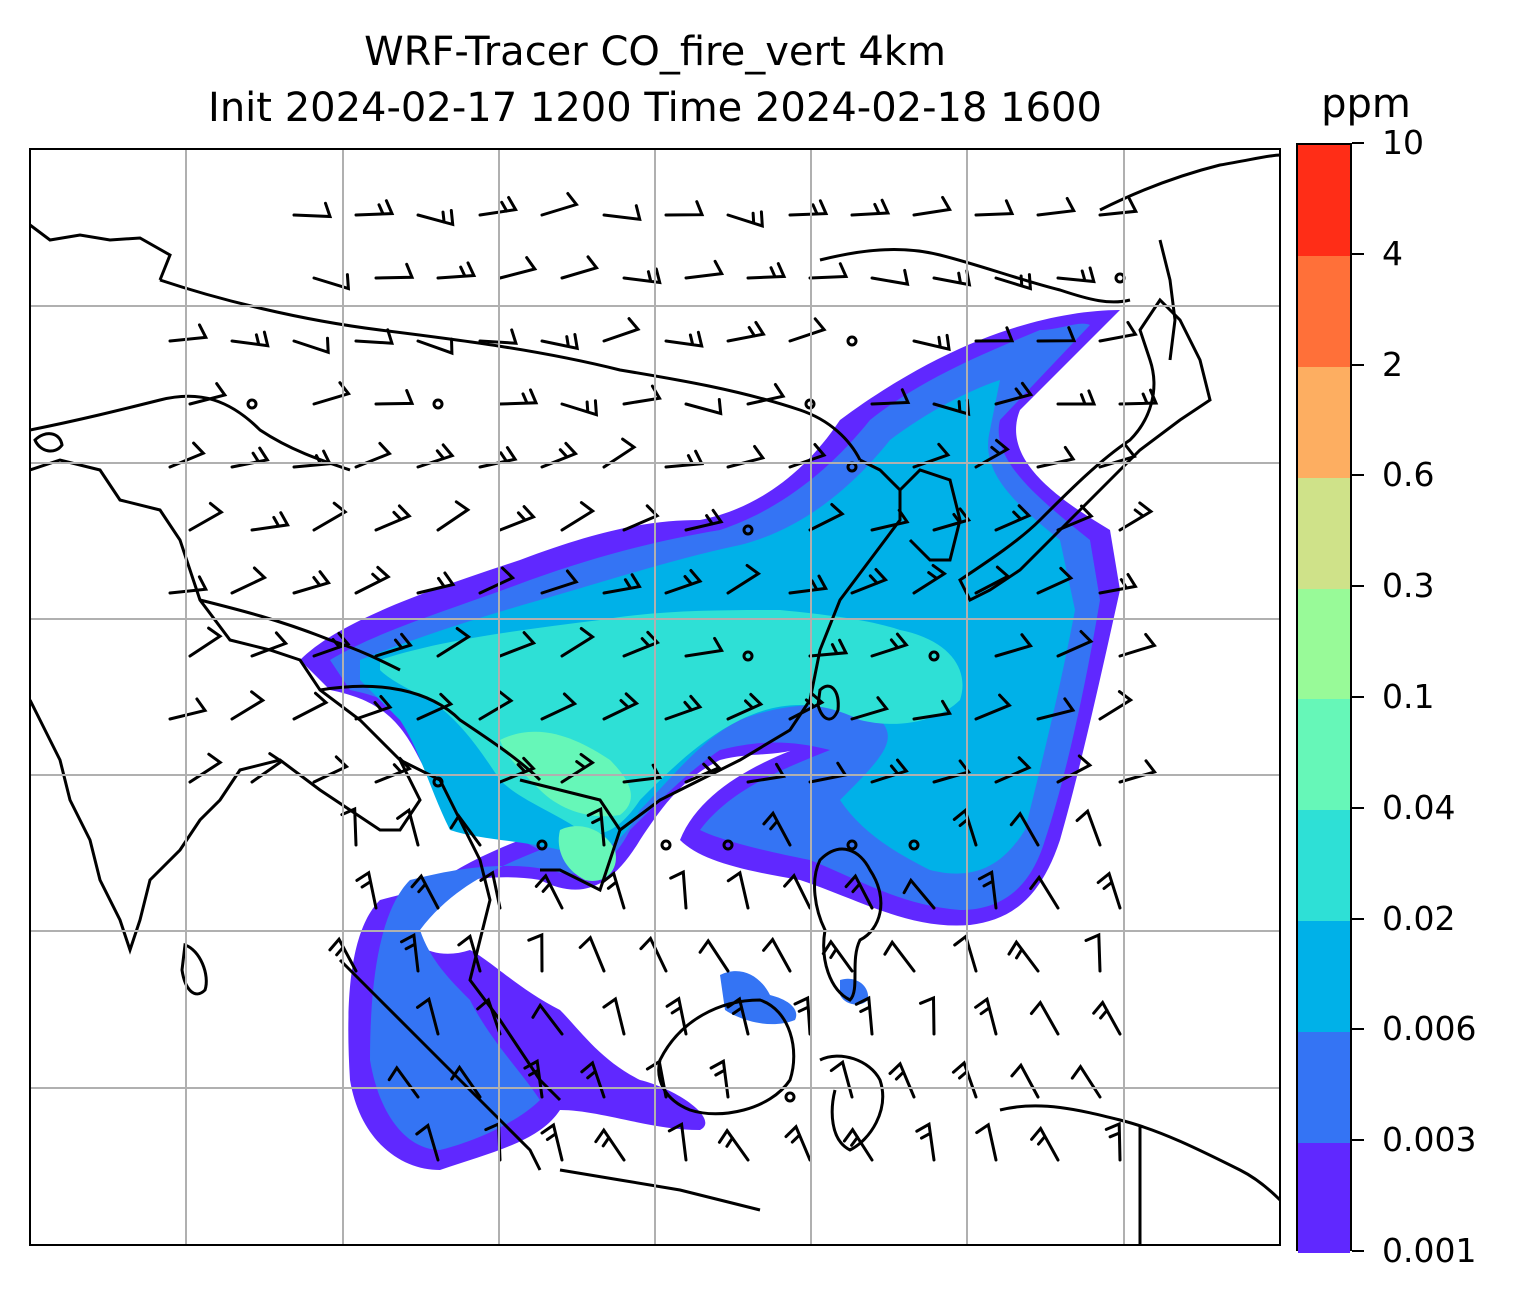 Image resolution: width=1528 pixels, height=1306 pixels. What do you see at coordinates (194, 969) in the screenshot?
I see `coast-sri-lanka` at bounding box center [194, 969].